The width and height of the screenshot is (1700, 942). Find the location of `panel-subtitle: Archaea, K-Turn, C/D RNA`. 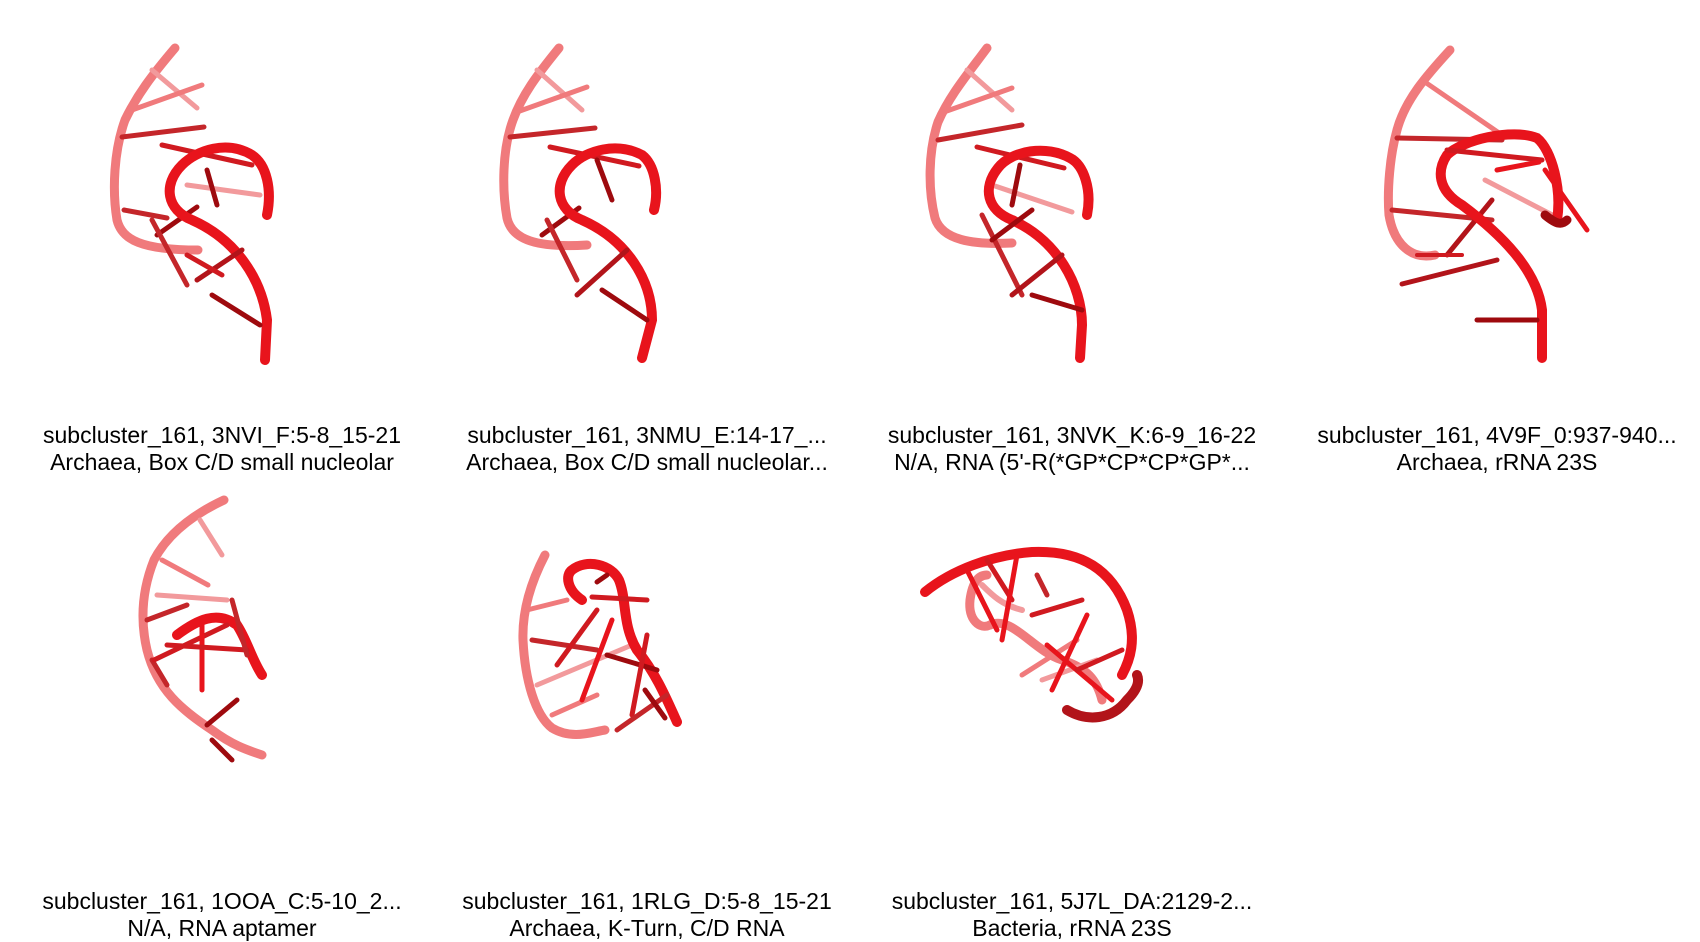

panel-subtitle: Archaea, K-Turn, C/D RNA is located at coordinates (647, 928).